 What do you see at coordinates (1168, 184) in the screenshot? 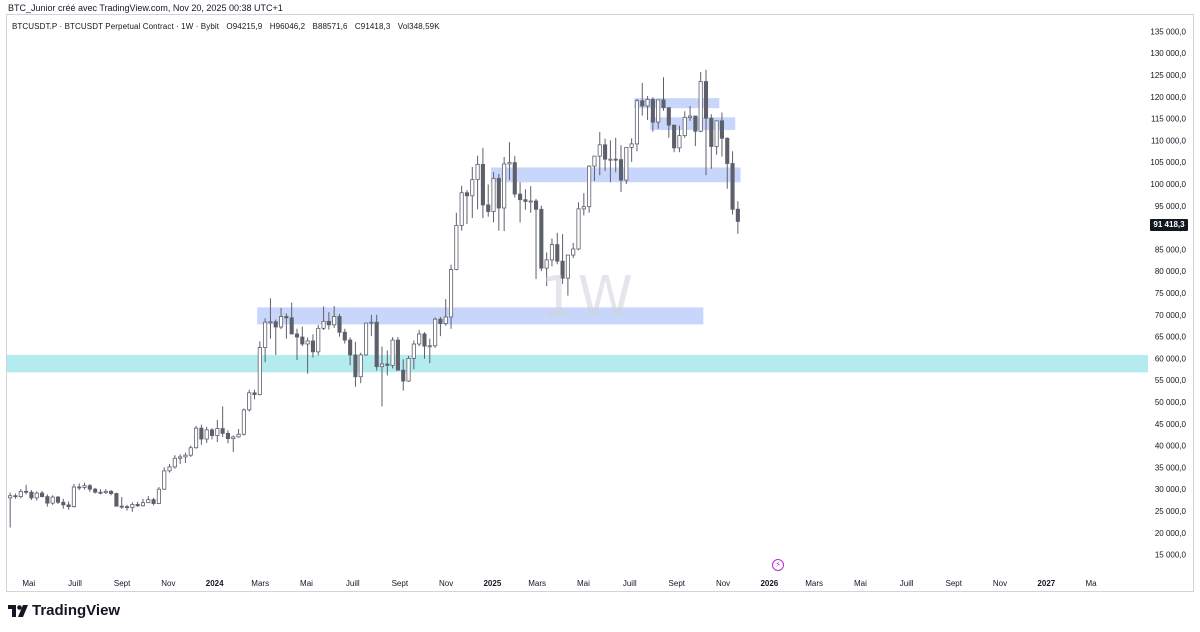
I see `price-tick-label: 100 000,0` at bounding box center [1168, 184].